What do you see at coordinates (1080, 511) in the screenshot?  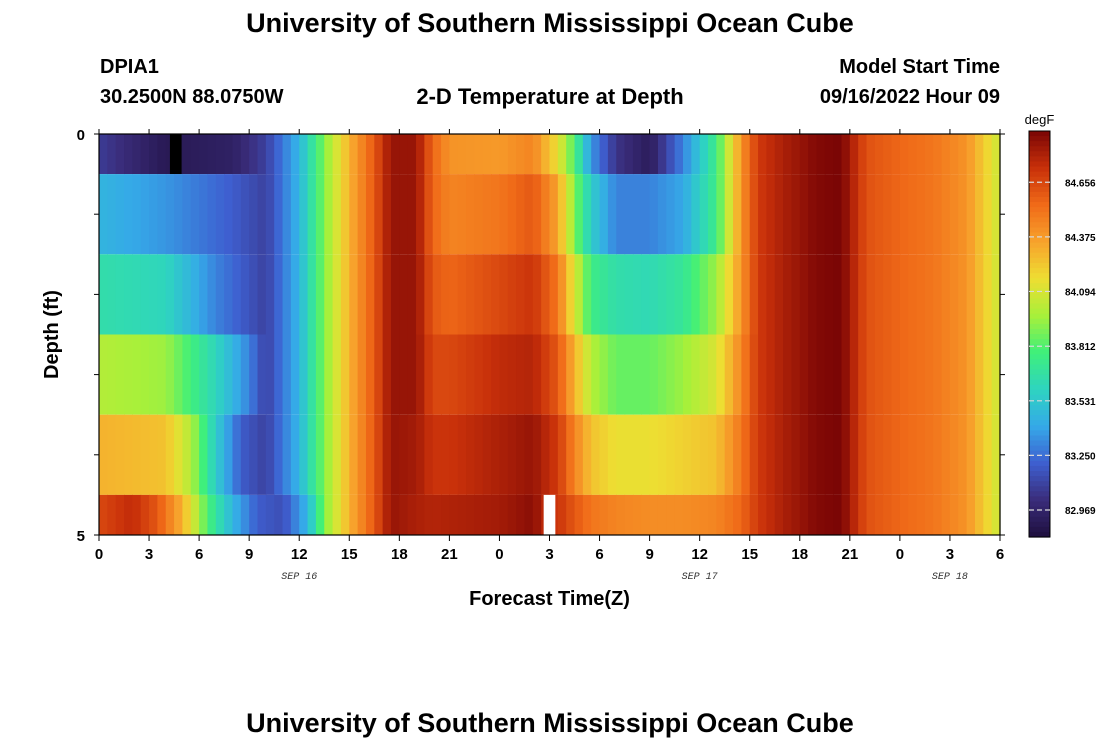 I see `colorbar-tick-label: 82.969` at bounding box center [1080, 511].